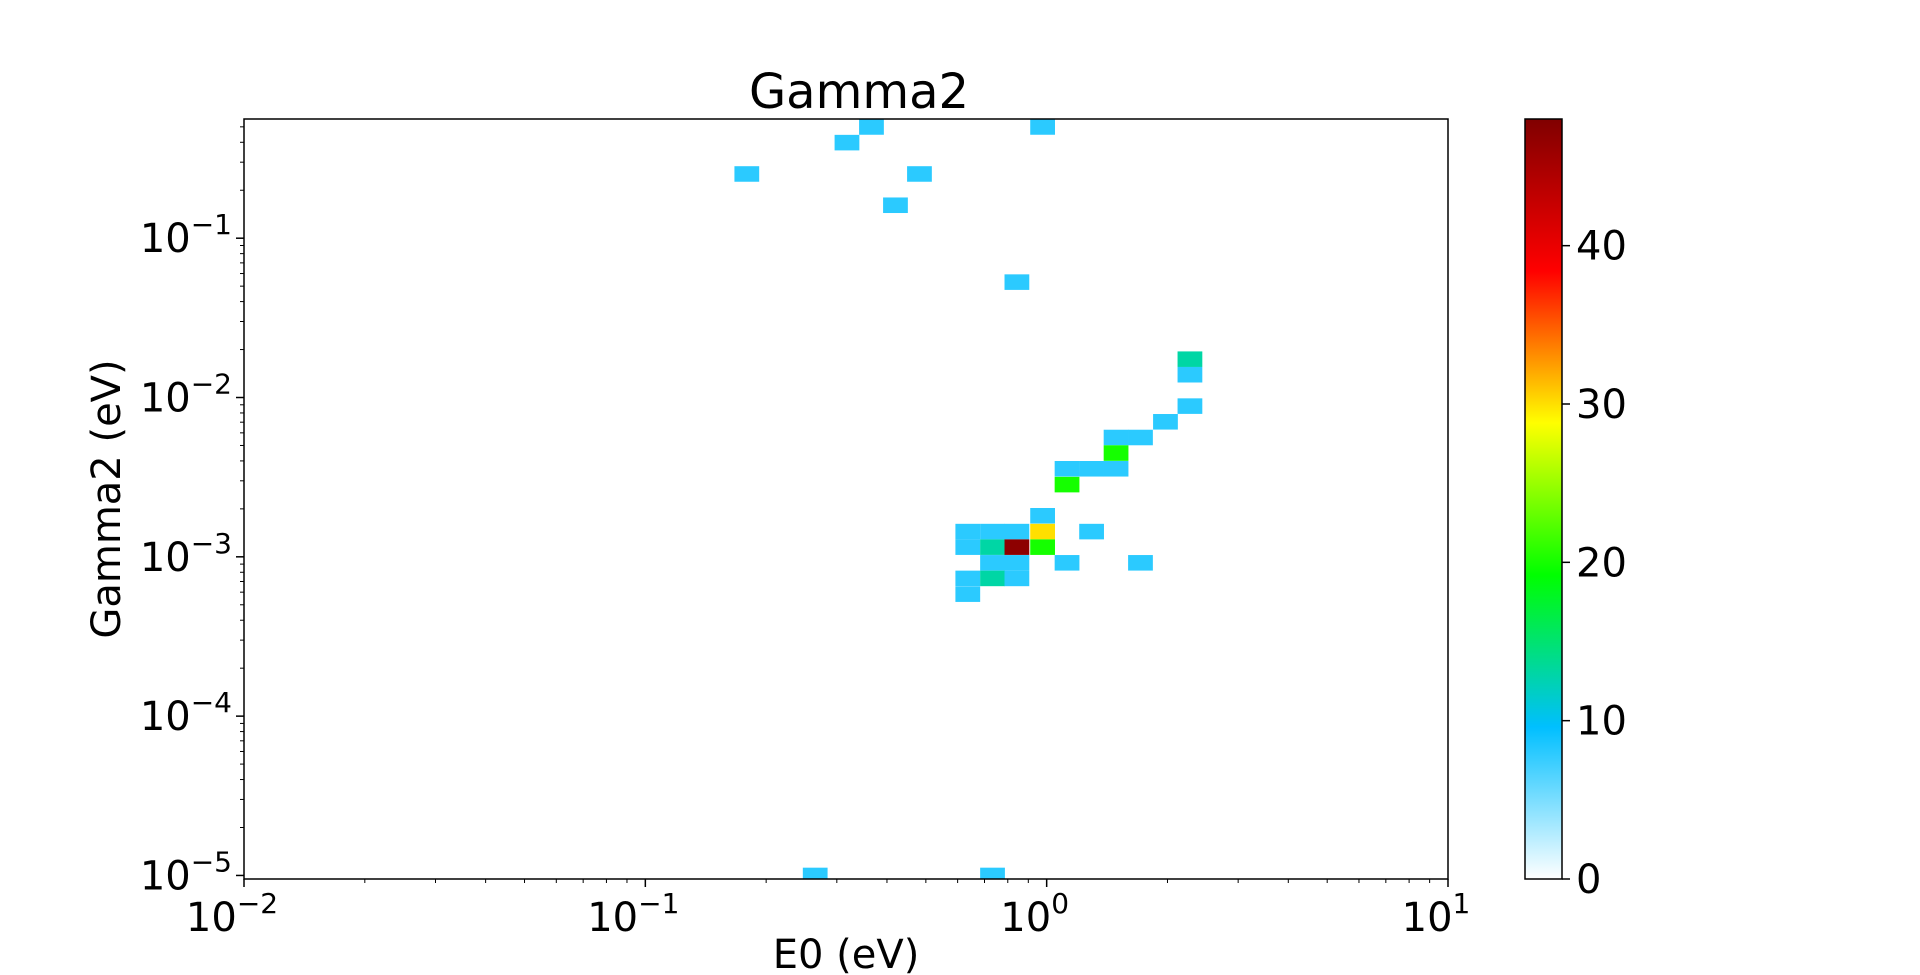 The image size is (1920, 975). What do you see at coordinates (1588, 880) in the screenshot?
I see `colorbar-tick-label: 0` at bounding box center [1588, 880].